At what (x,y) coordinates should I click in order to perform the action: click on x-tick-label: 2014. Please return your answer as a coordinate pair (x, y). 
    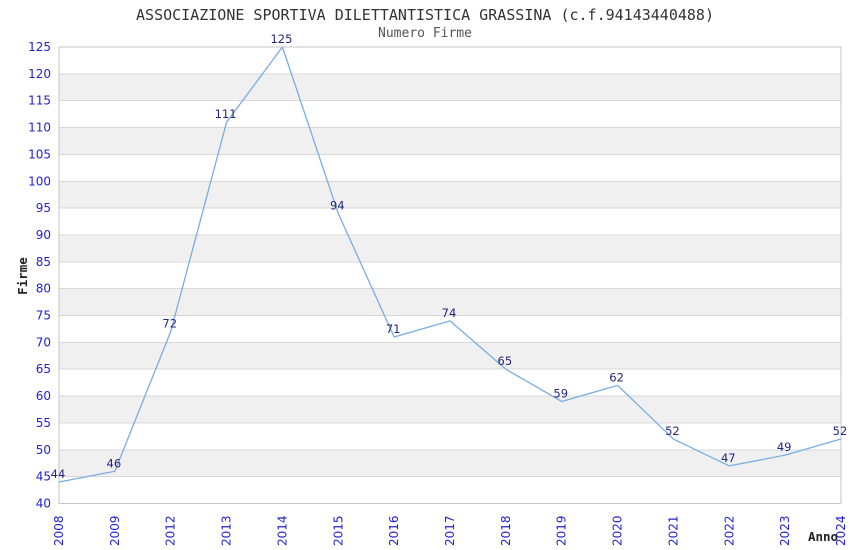
    Looking at the image, I should click on (282, 530).